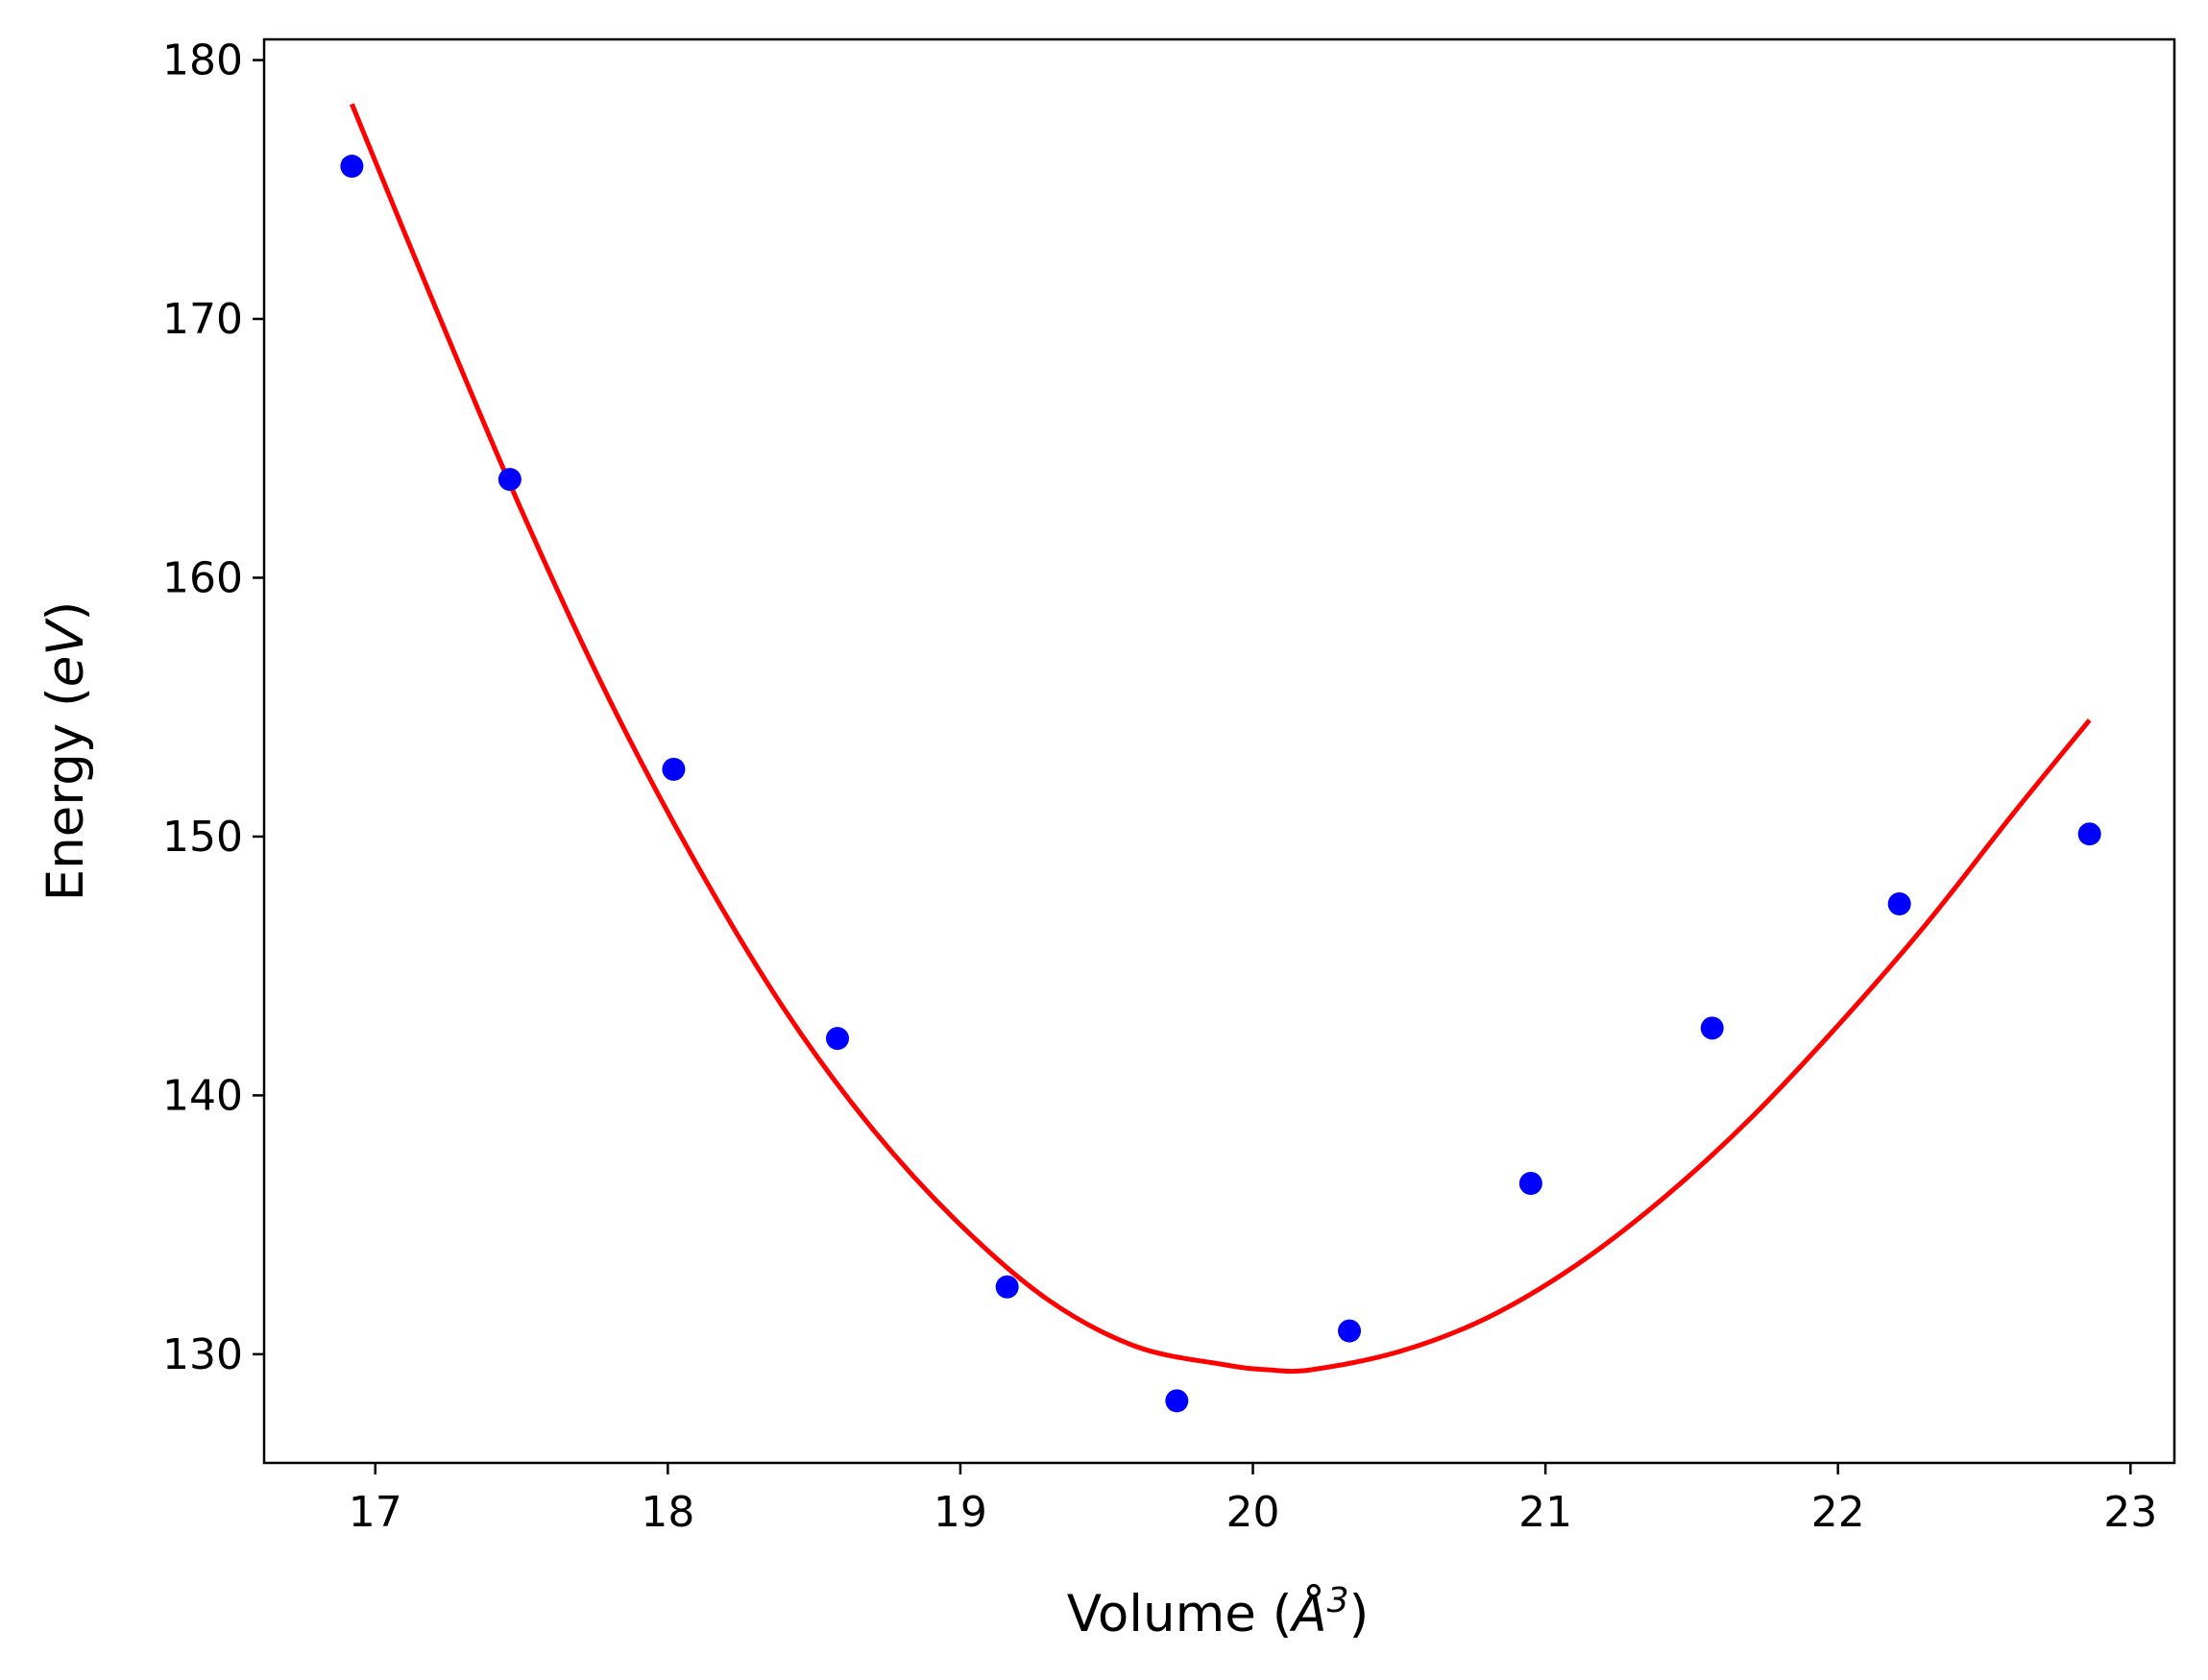 This screenshot has width=2208, height=1680. I want to click on y-tick-label: 170, so click(202, 320).